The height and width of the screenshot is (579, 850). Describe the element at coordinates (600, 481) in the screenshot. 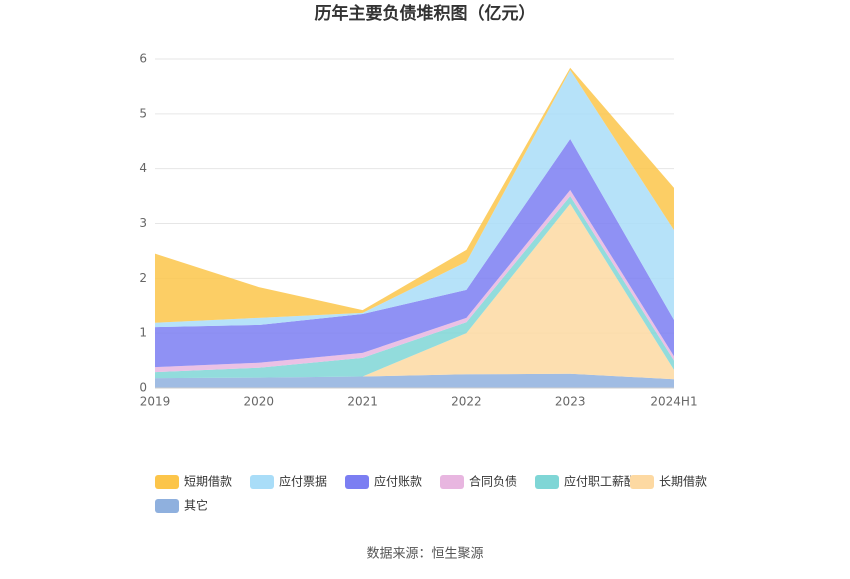

I see `legend-label: 应付职工薪酬` at that location.